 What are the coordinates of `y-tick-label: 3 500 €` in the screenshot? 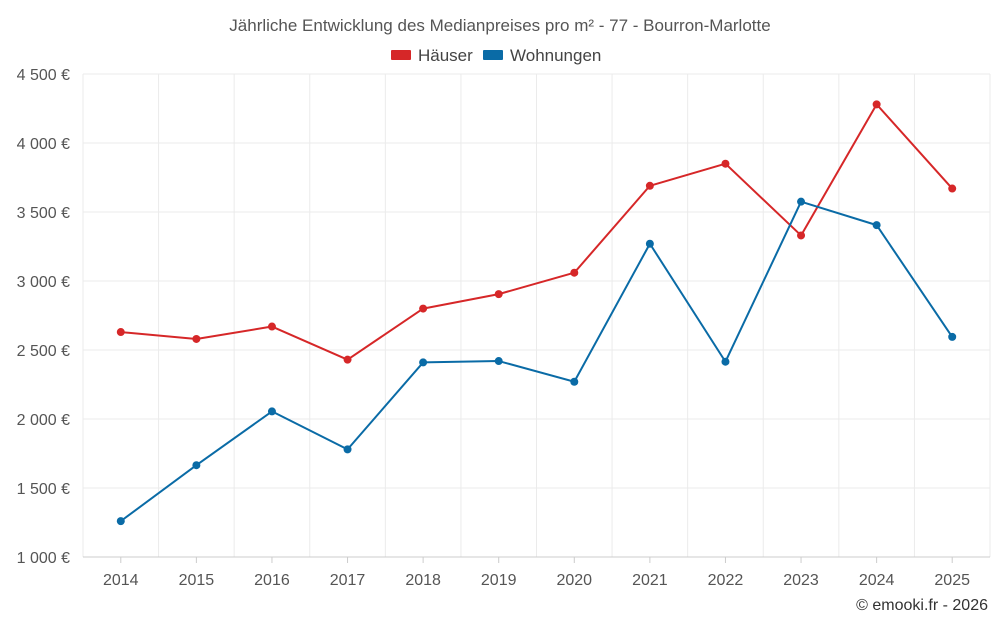 It's located at (43, 213).